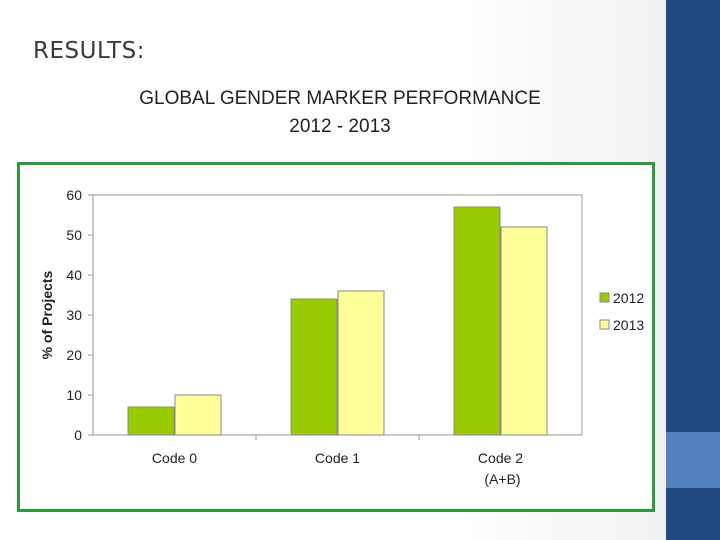 The height and width of the screenshot is (540, 720). Describe the element at coordinates (78, 435) in the screenshot. I see `y-tick-label: 0` at that location.